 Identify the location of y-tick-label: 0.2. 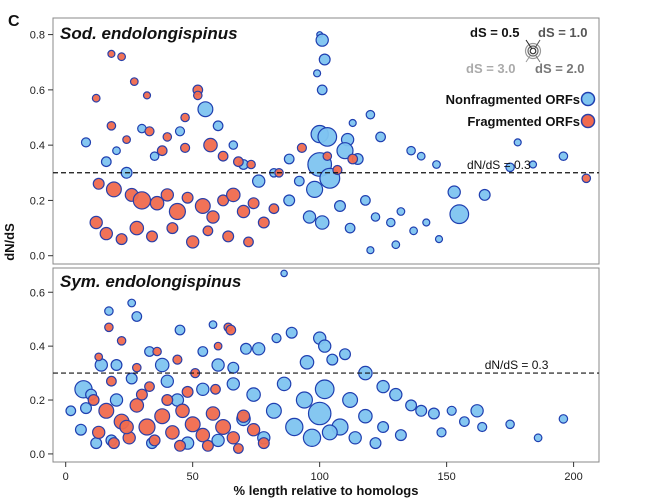
(37, 201).